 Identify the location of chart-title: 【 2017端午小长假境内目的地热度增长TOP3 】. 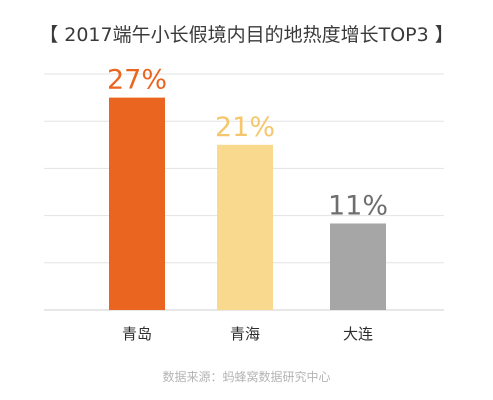
(246, 35).